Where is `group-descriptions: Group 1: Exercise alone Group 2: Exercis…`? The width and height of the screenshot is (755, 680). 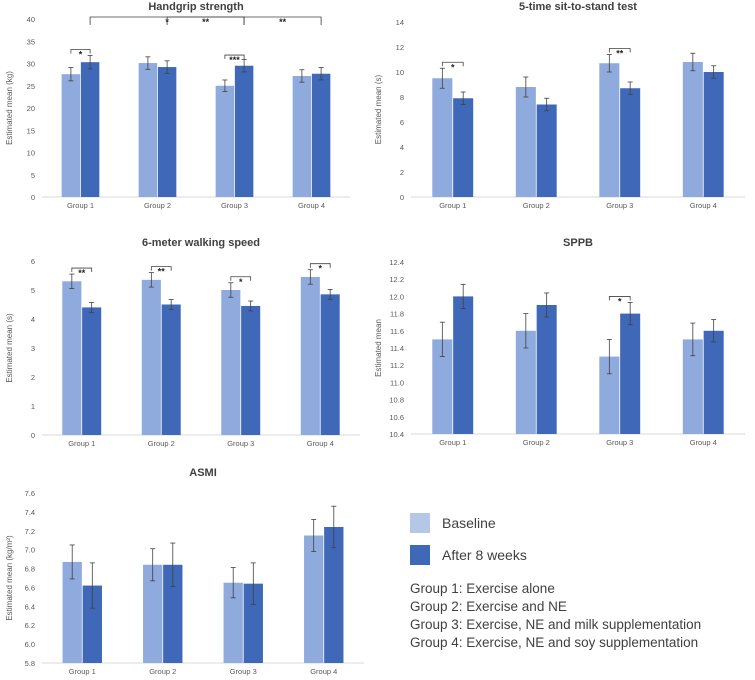
group-descriptions: Group 1: Exercise alone Group 2: Exercis… is located at coordinates (580, 616).